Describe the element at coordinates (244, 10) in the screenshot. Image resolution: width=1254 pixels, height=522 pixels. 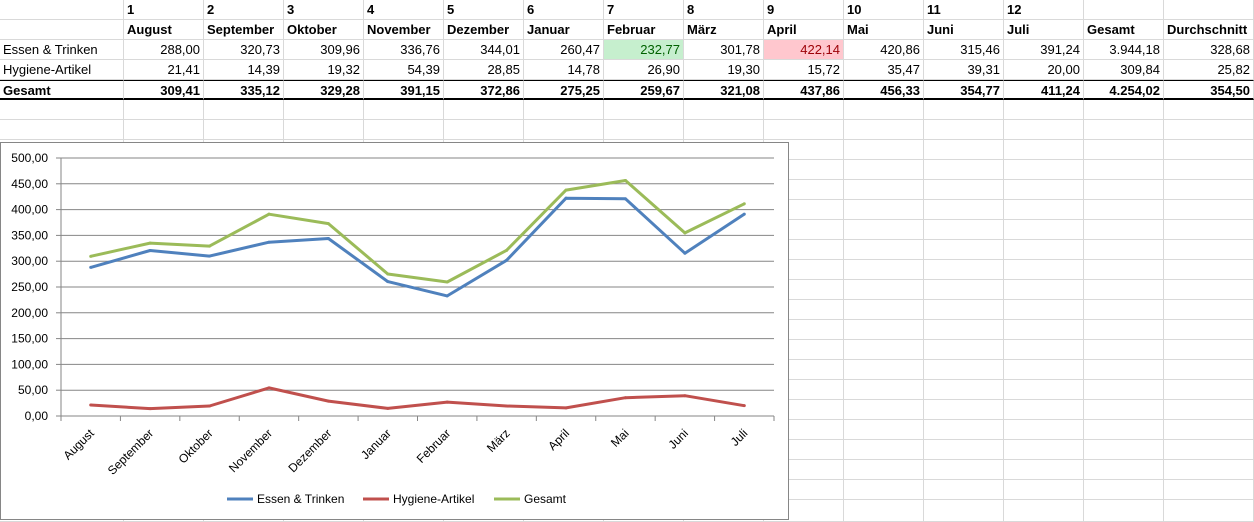
I see `header-number-cell: 2` at that location.